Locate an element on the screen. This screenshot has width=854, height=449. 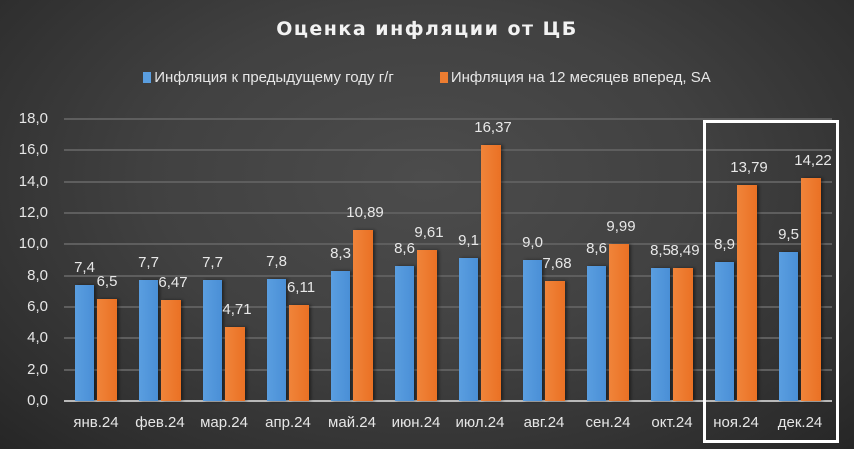
legend-item-yoy: Инфляция к предыдущему году г/г is located at coordinates (268, 77).